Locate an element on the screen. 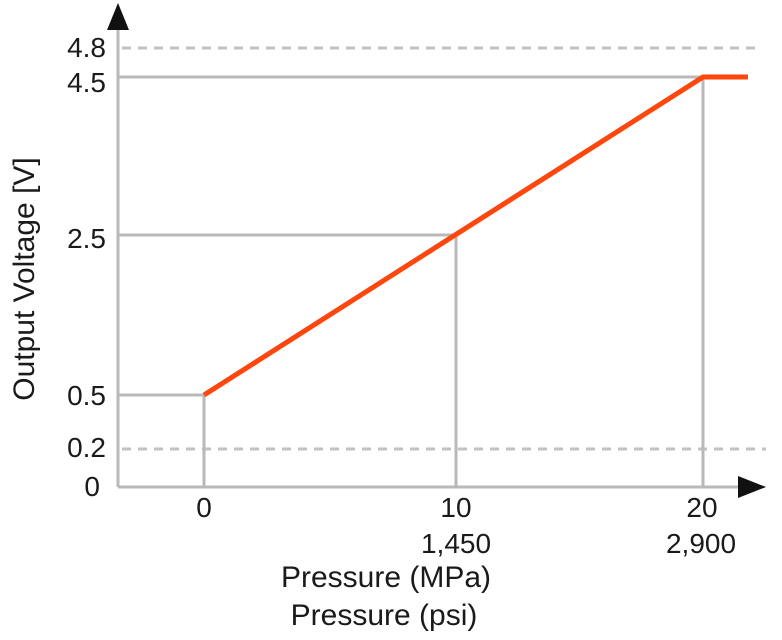 Image resolution: width=782 pixels, height=640 pixels. y-tick-label: 4.8 is located at coordinates (86, 47).